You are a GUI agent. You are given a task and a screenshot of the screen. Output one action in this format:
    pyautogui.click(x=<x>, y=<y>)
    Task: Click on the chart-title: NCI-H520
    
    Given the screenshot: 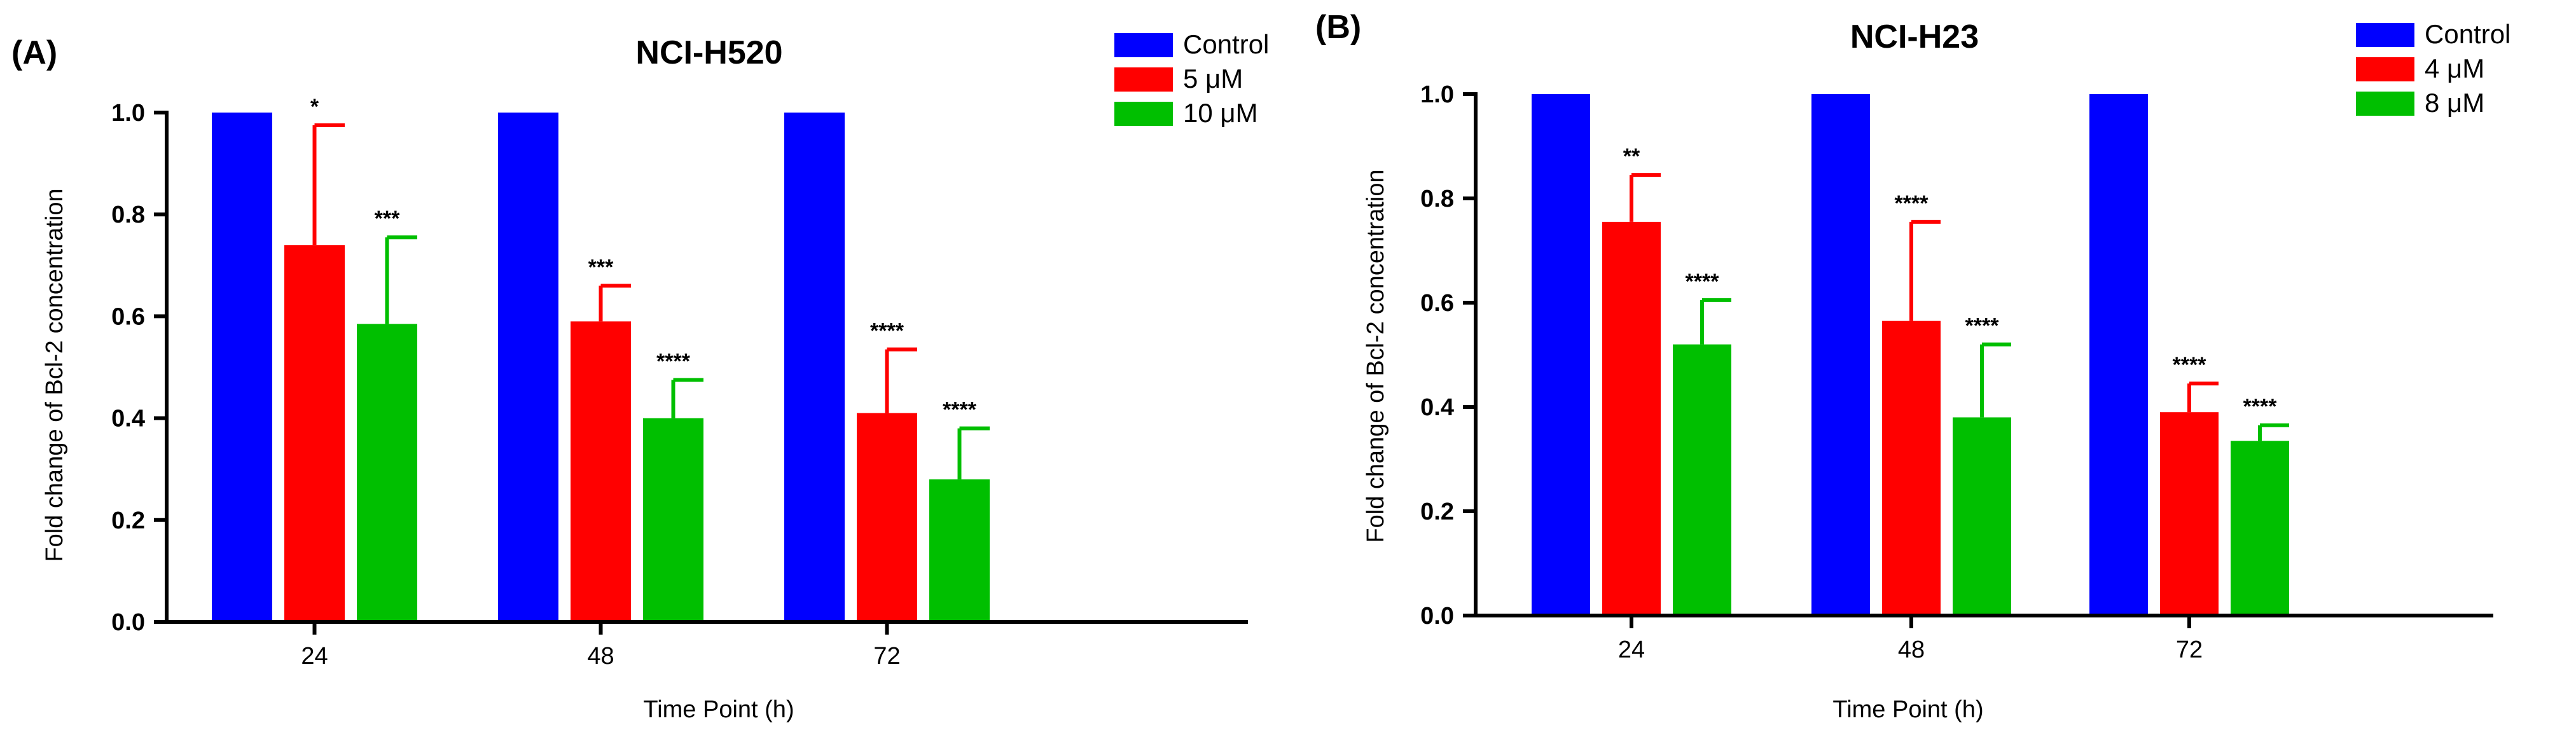 What is the action you would take?
    pyautogui.click(x=708, y=52)
    